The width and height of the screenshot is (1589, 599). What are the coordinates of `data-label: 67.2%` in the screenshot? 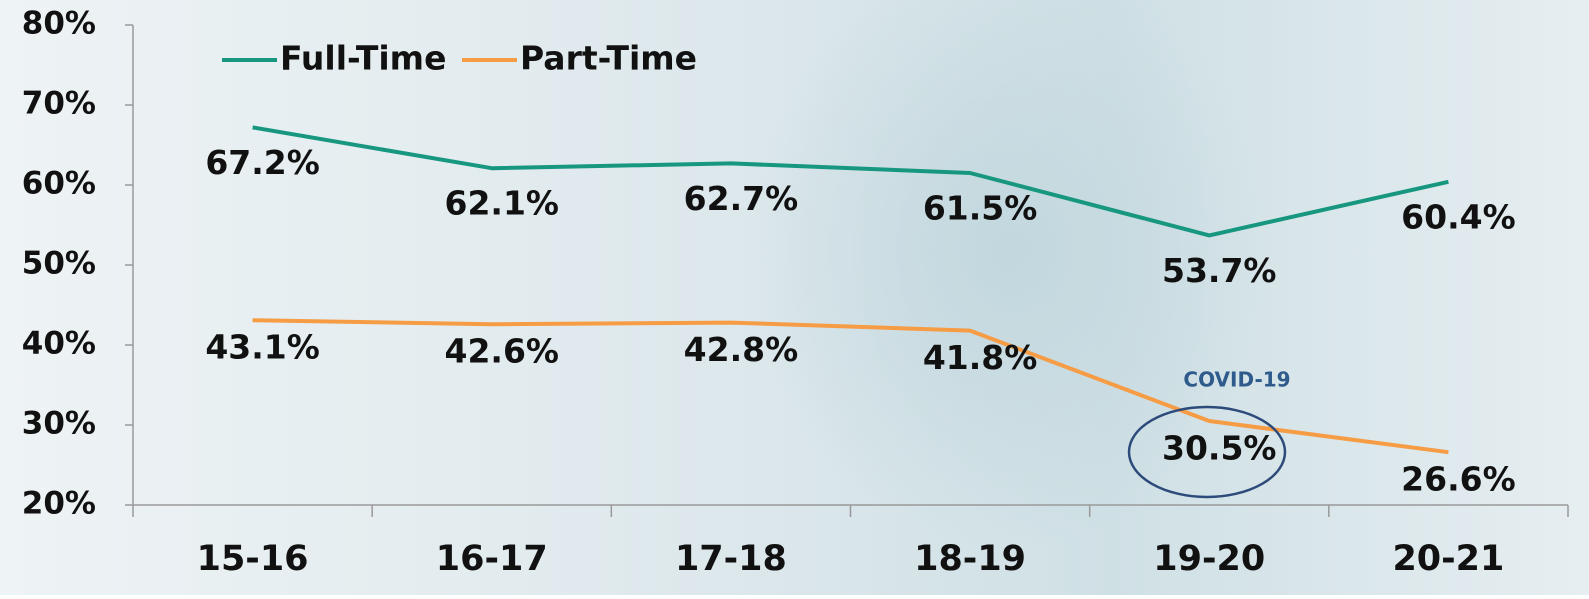 It's located at (262, 162).